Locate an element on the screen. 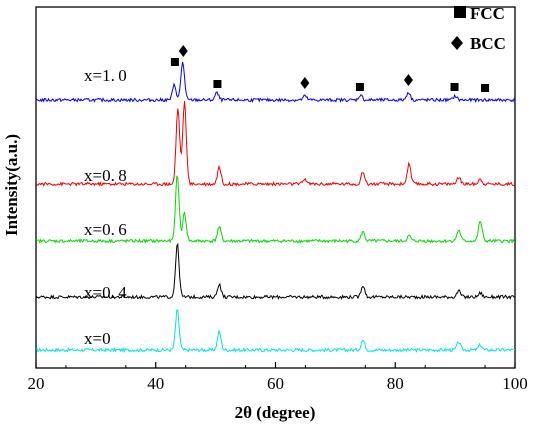 The height and width of the screenshot is (426, 533). x-axis-ticks: 20 40 60 80 100 is located at coordinates (278, 377).